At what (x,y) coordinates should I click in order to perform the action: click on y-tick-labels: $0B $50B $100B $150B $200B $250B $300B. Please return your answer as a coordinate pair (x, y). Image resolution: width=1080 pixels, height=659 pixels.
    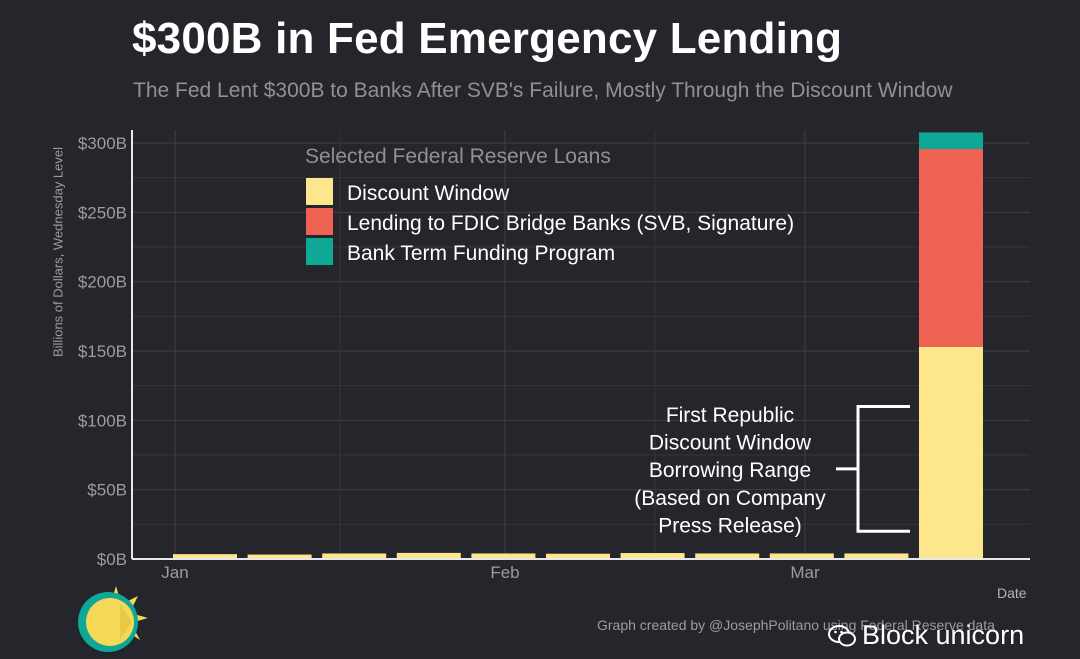
    Looking at the image, I should click on (102, 351).